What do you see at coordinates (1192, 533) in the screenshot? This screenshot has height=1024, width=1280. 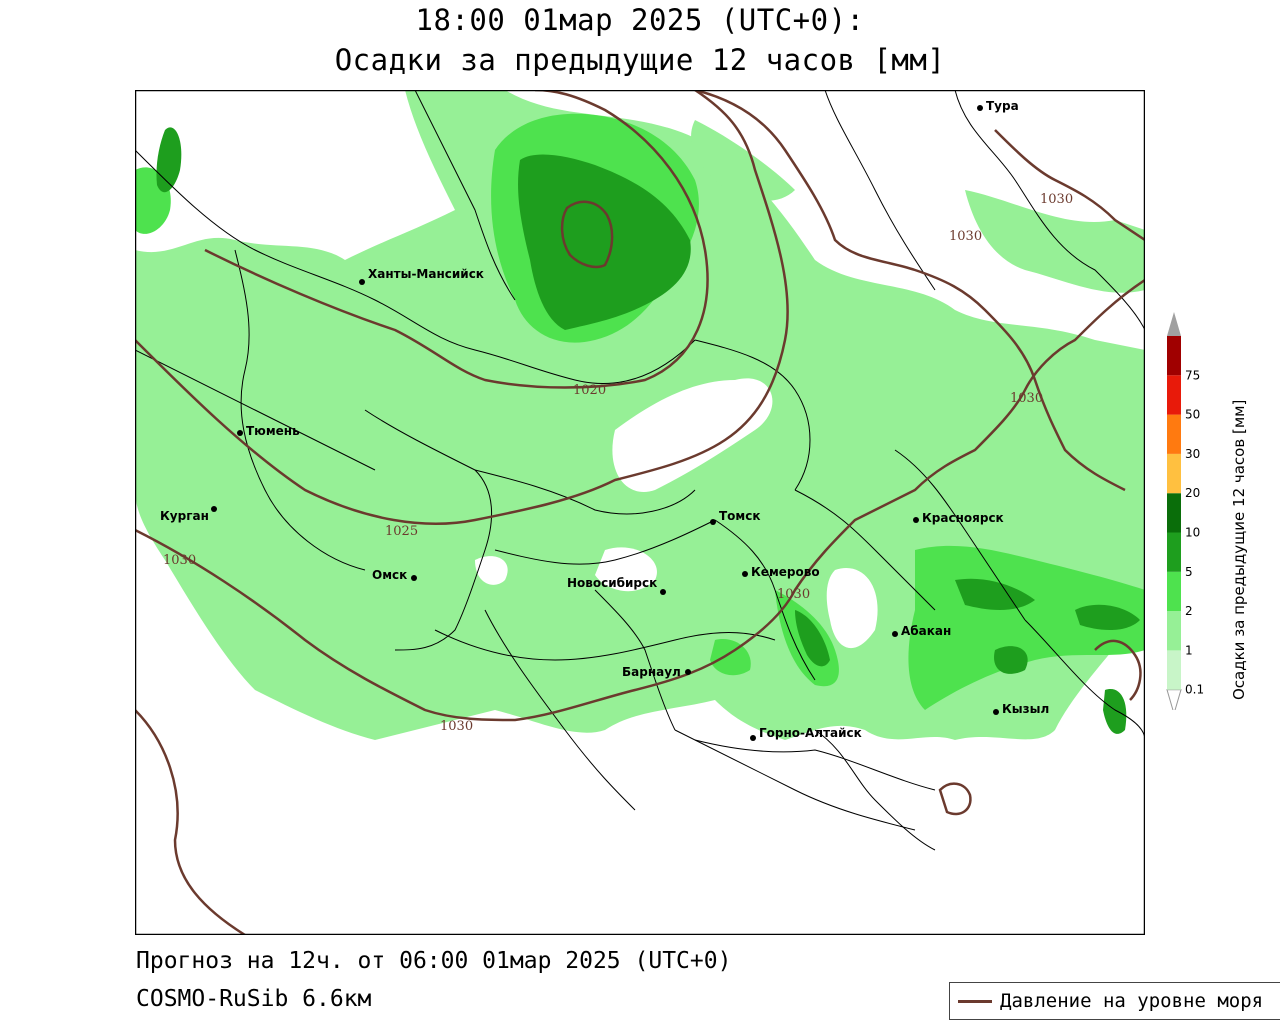 I see `colorbar-tick-label: 10` at bounding box center [1192, 533].